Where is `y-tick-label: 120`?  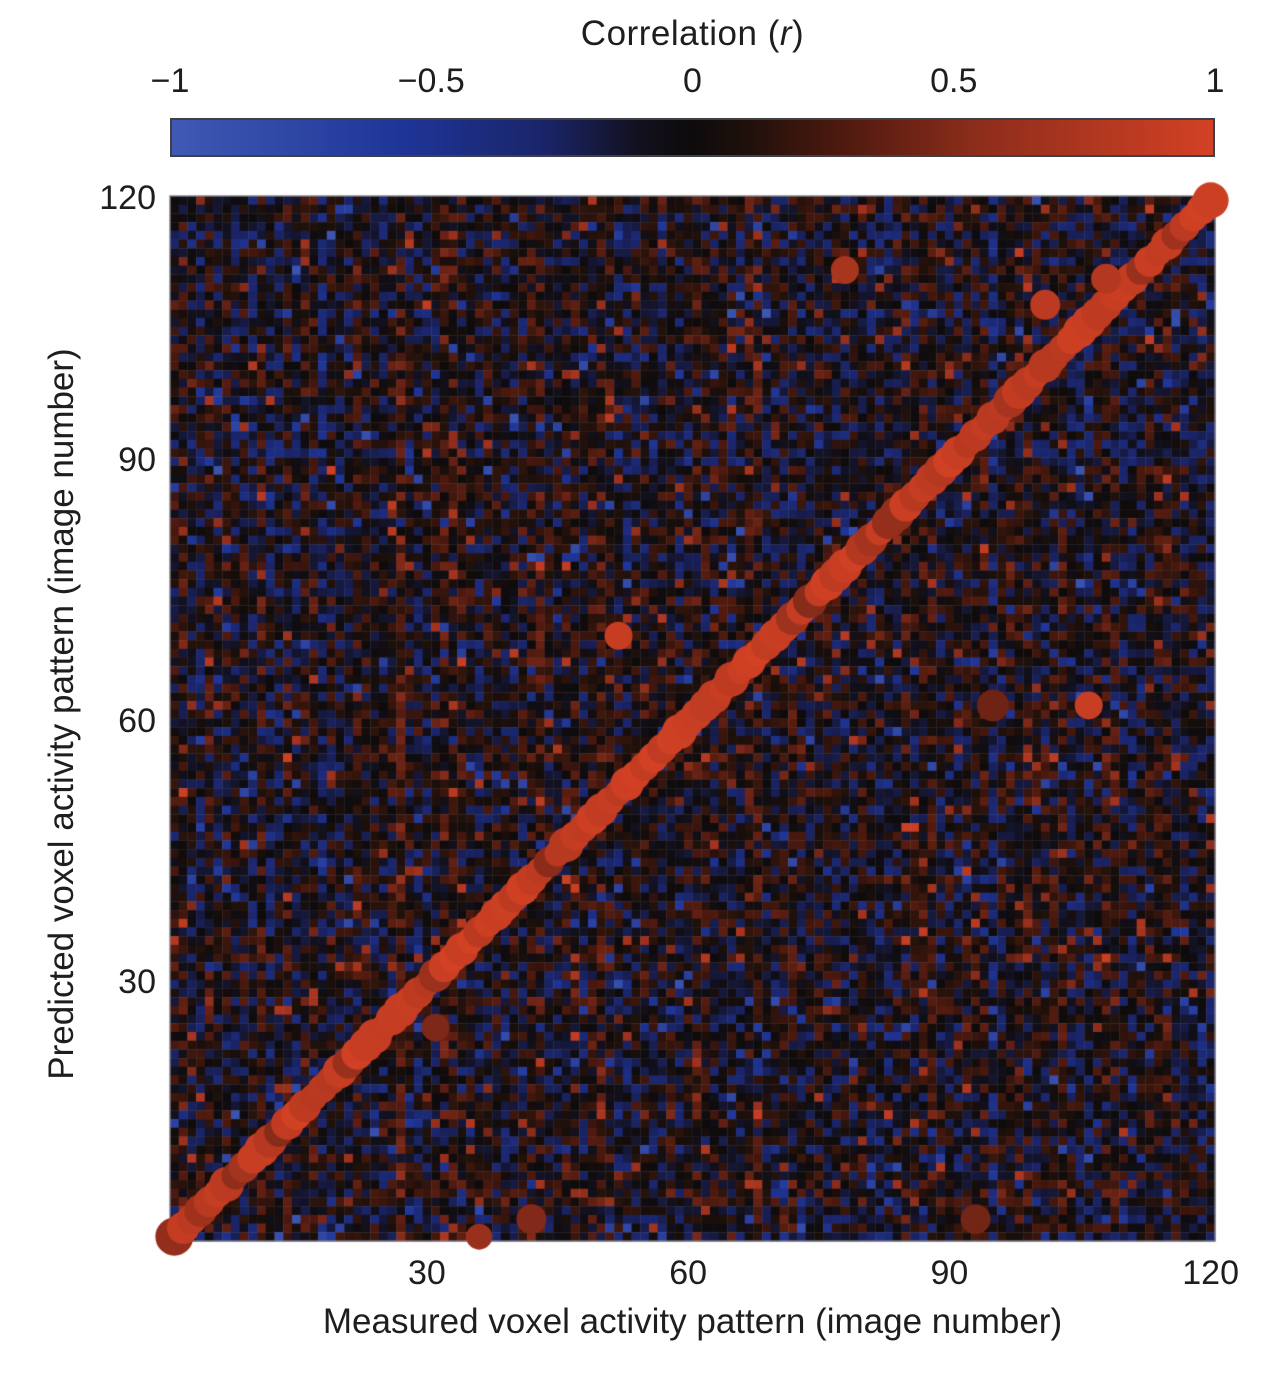 y-tick-label: 120 is located at coordinates (127, 198).